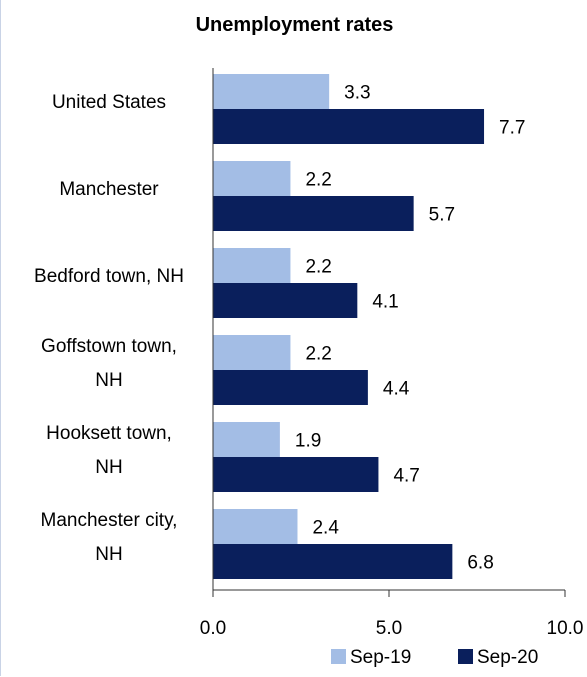  Describe the element at coordinates (109, 189) in the screenshot. I see `category-label-1: Manchester` at that location.